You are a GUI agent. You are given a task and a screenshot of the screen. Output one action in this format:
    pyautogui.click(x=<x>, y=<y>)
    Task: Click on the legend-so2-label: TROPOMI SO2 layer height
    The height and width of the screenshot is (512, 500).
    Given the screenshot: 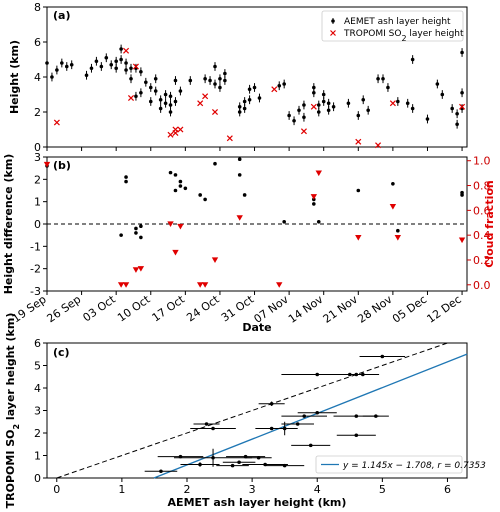 What is the action you would take?
    pyautogui.click(x=403, y=36)
    